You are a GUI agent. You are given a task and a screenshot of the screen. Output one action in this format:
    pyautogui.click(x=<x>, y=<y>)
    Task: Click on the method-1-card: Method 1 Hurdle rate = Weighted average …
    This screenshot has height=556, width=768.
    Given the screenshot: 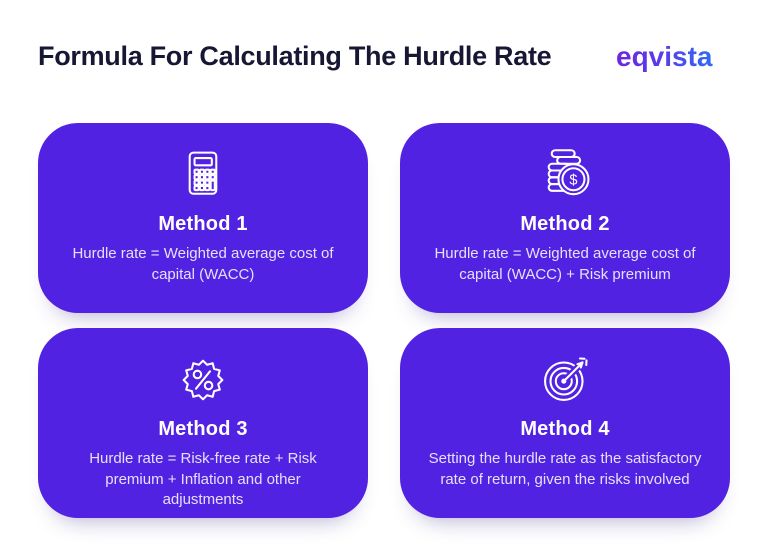 What is the action you would take?
    pyautogui.click(x=203, y=218)
    